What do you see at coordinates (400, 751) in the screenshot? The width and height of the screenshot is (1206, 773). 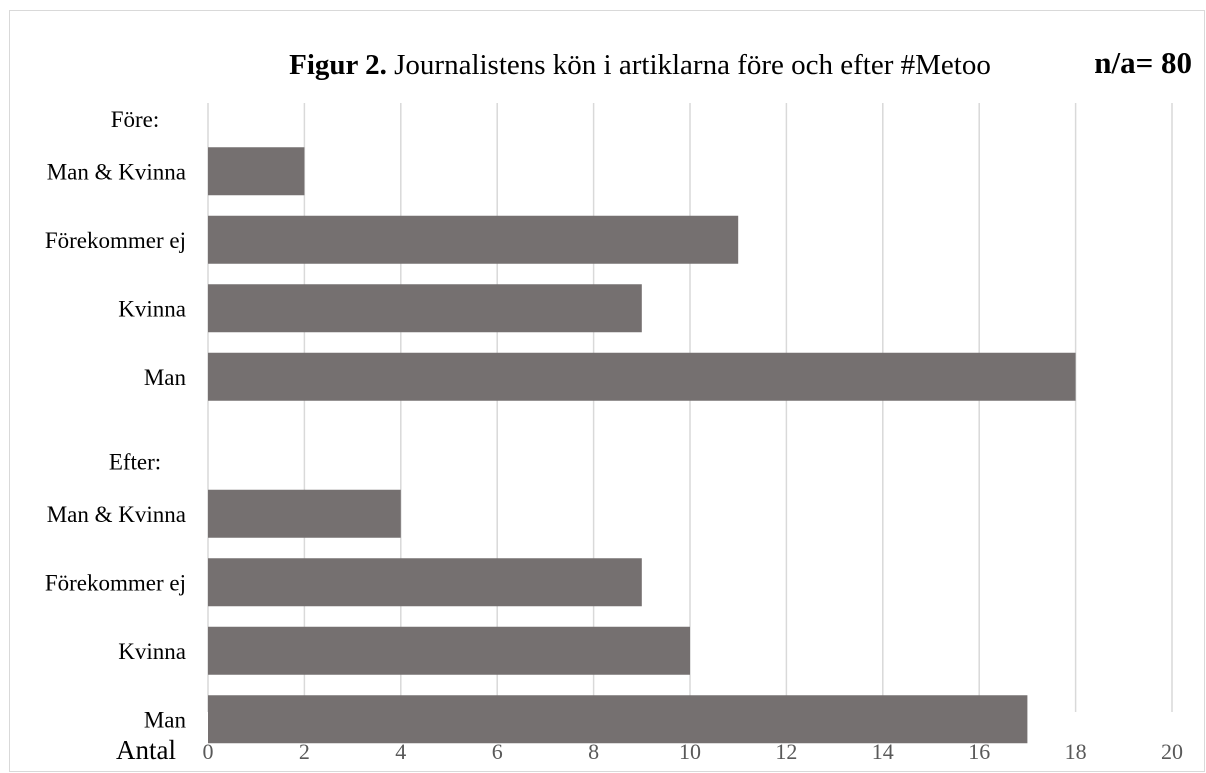 I see `x-tick-label: 4` at bounding box center [400, 751].